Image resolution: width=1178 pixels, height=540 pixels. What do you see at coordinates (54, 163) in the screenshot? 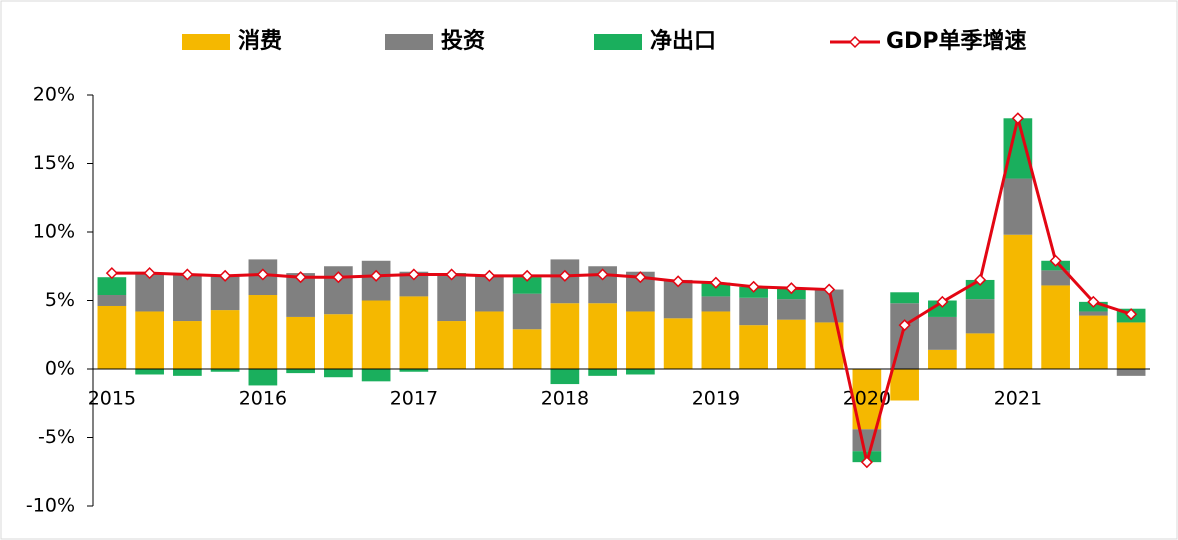
I see `y-tick-label: 15%` at bounding box center [54, 163].